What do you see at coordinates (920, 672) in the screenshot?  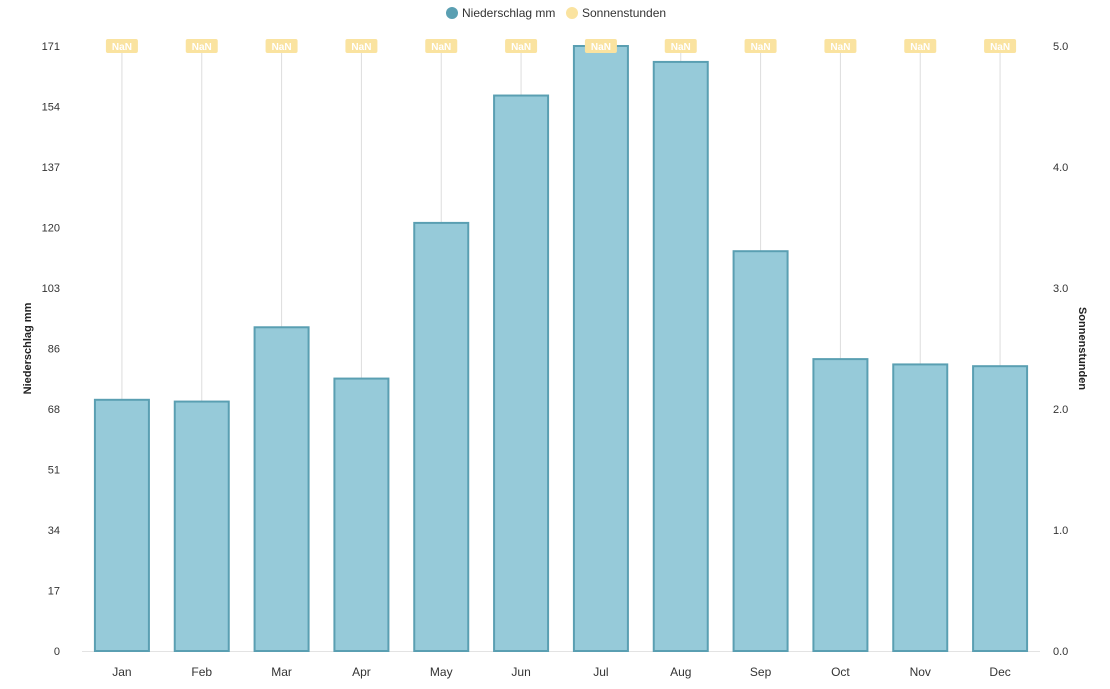 I see `x-tick-label-nov: Nov` at bounding box center [920, 672].